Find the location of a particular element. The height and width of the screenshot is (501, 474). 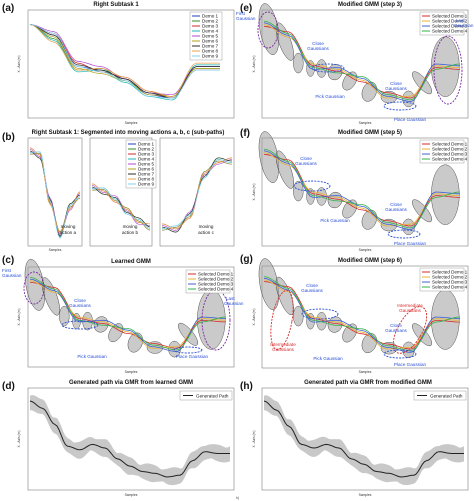

panel-g-legend-label-1: Selected Demo 1 is located at coordinates (450, 272).